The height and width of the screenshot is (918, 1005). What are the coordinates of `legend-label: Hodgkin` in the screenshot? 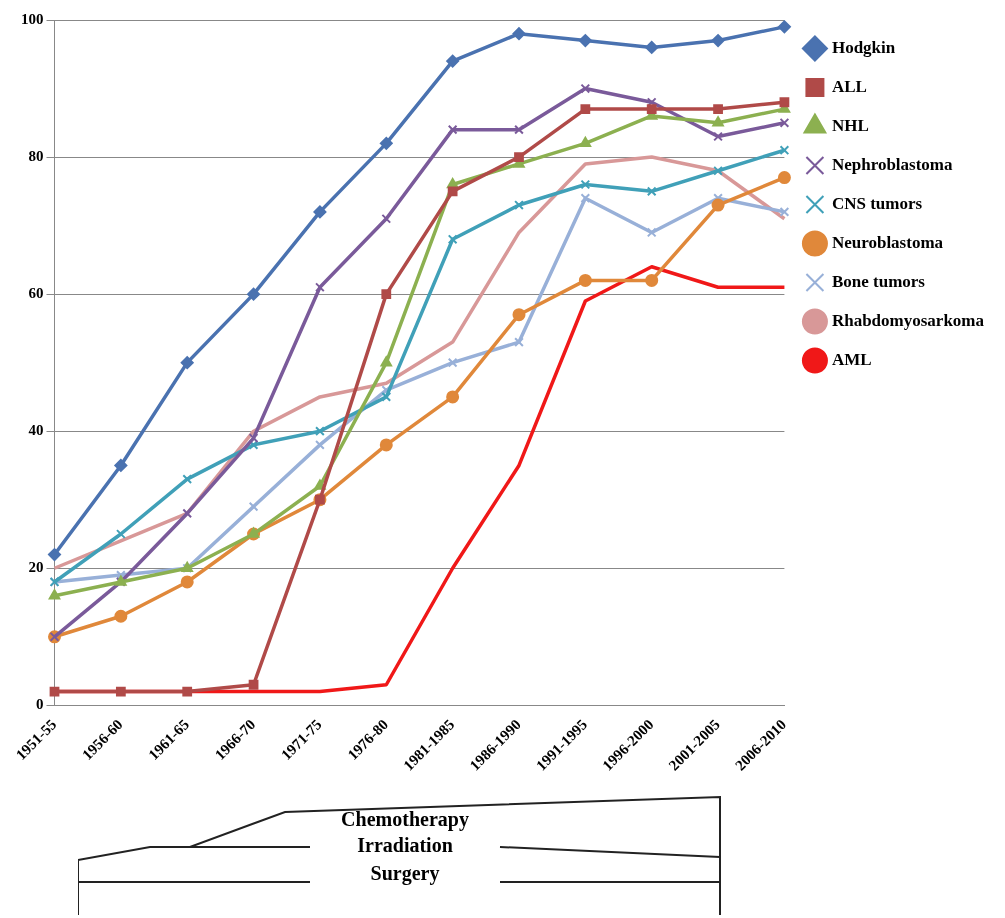 It's located at (863, 47).